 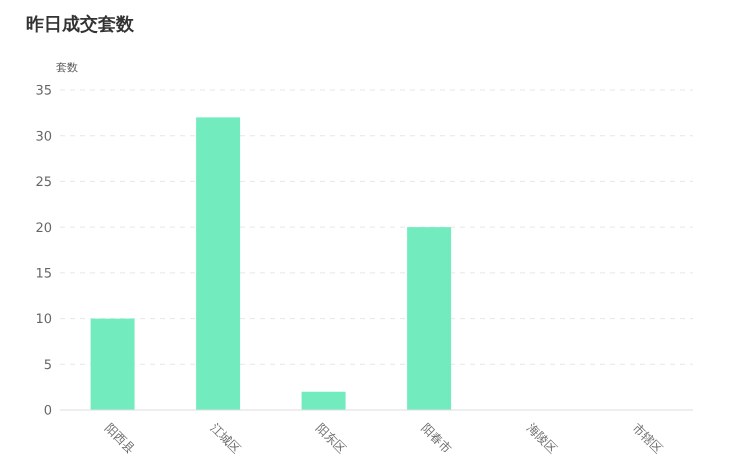 What do you see at coordinates (80, 24) in the screenshot?
I see `chart-title: 昨日成交套数` at bounding box center [80, 24].